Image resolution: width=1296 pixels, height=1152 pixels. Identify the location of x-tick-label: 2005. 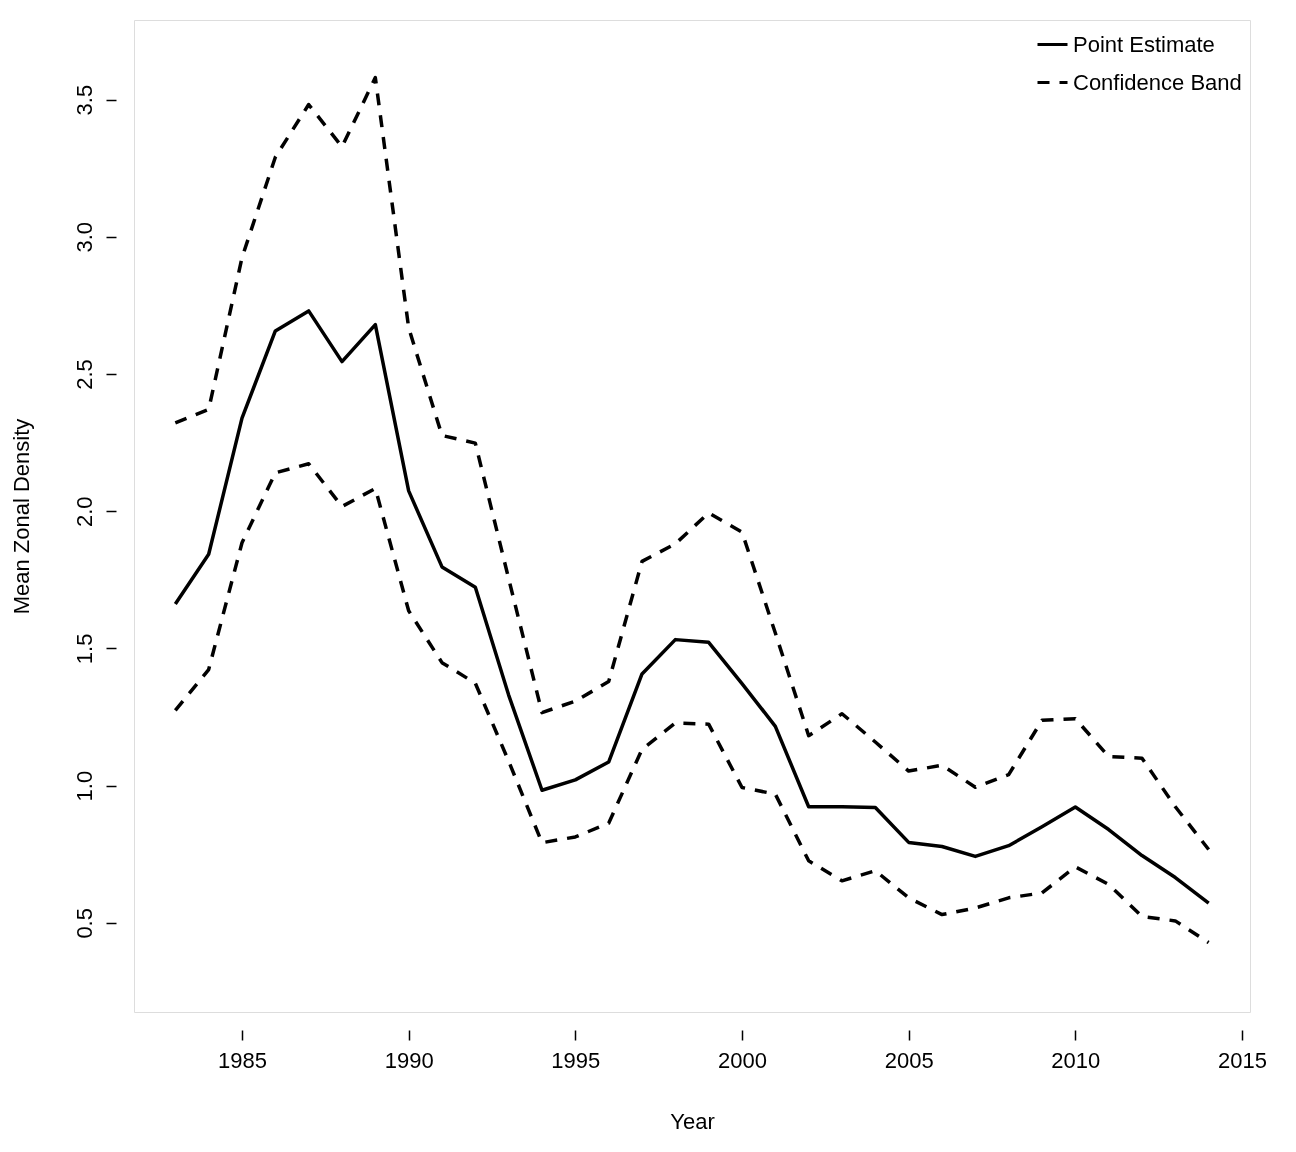
(909, 1060).